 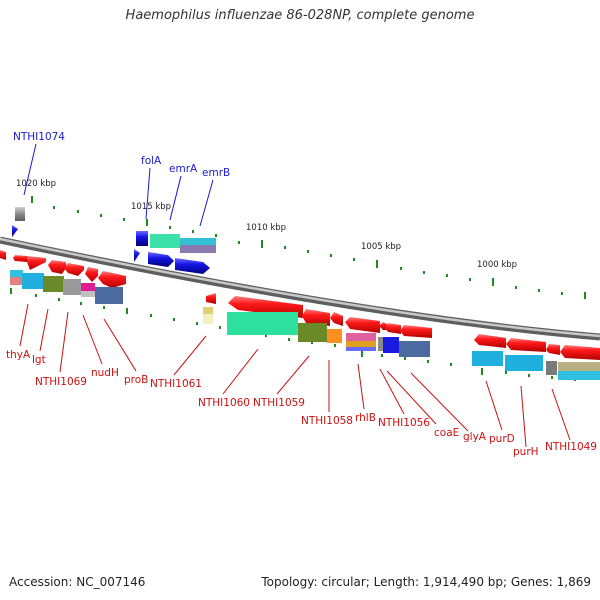 I want to click on label-nthi1058: NTHI1058, so click(x=327, y=421).